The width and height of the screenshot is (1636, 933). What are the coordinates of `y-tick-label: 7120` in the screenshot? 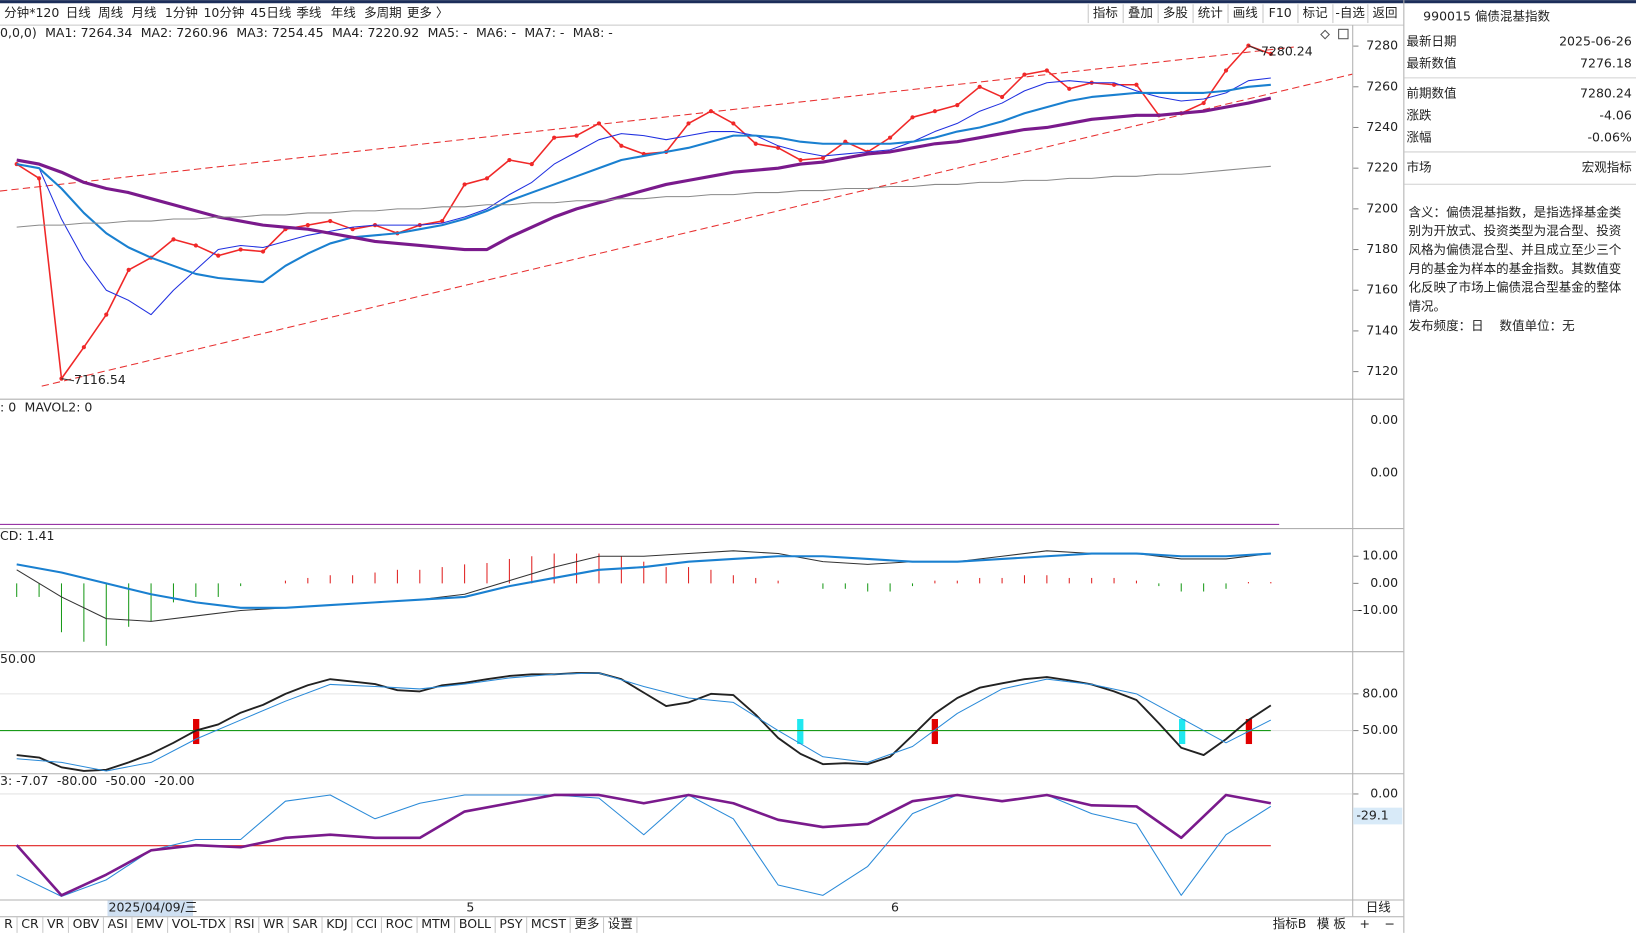 It's located at (1382, 370).